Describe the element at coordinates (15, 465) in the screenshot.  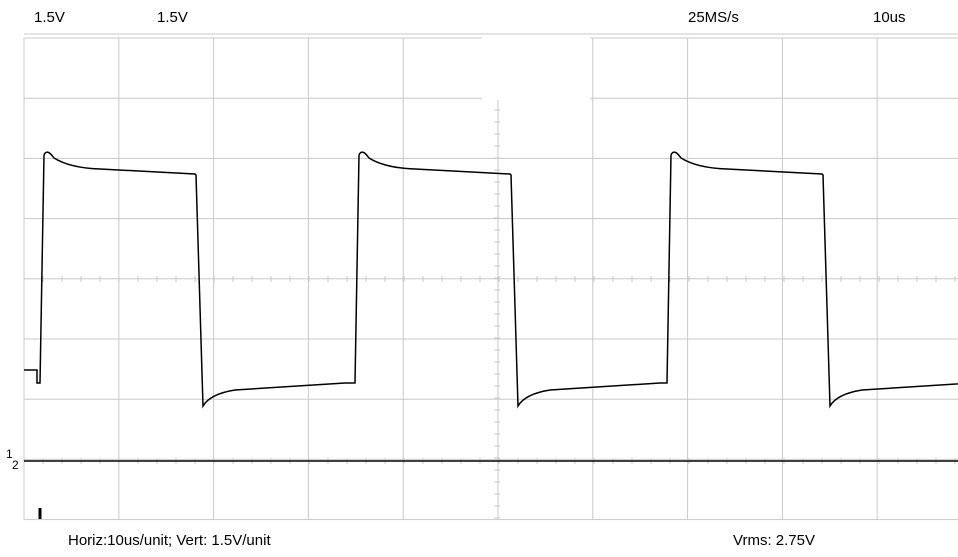
I see `channel-marker: 2` at that location.